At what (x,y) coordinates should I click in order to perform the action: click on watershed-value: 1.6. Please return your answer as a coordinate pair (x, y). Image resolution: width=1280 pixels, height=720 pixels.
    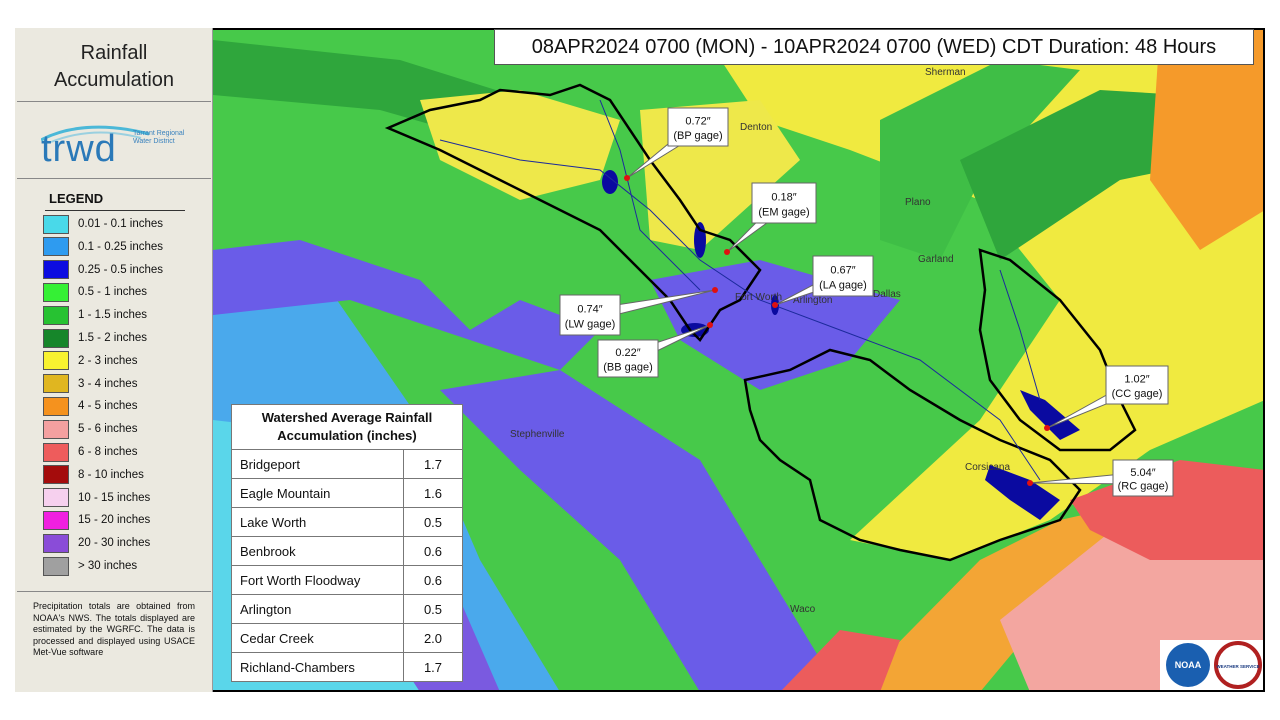
    Looking at the image, I should click on (433, 493).